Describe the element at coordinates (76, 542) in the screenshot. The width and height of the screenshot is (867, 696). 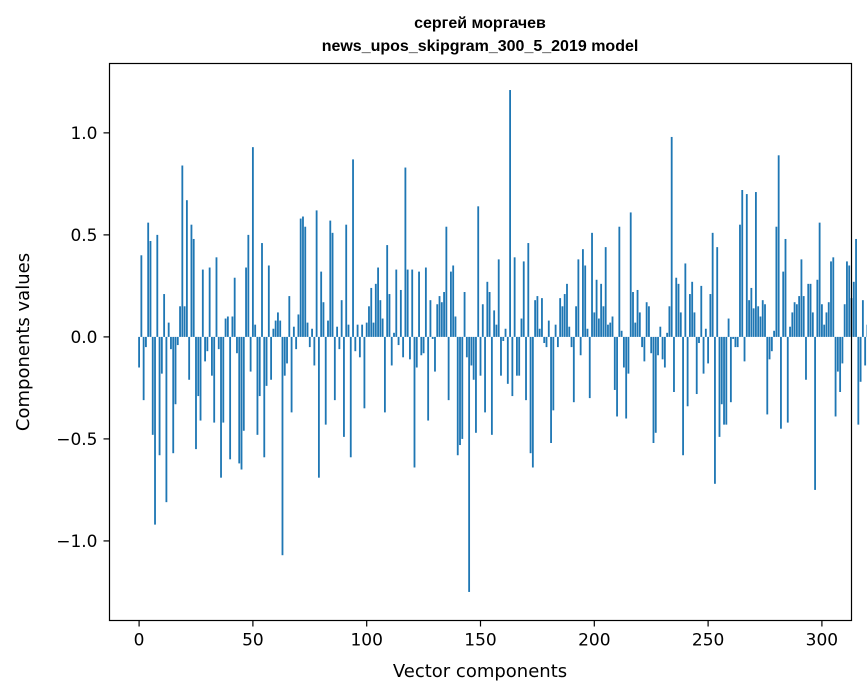
I see `y-tick-label: −1.0` at that location.